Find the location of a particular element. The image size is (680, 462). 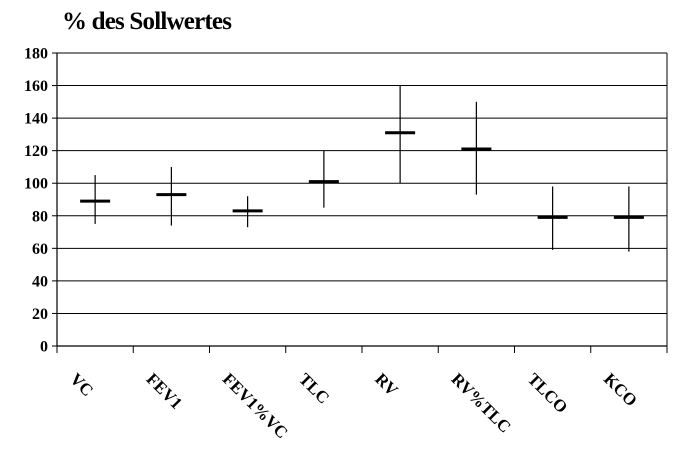

x-tick-label: RV is located at coordinates (386, 384).